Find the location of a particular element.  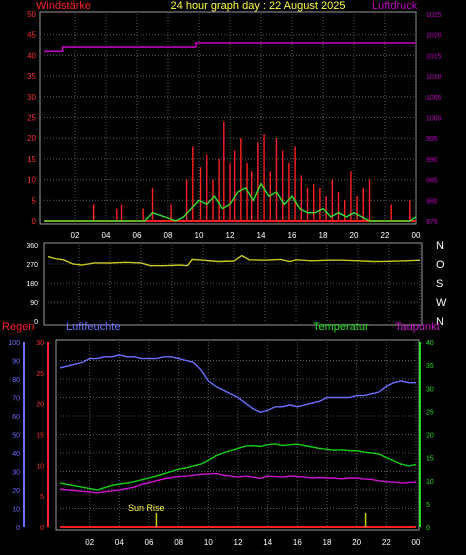

wind-direction-line is located at coordinates (234, 260).